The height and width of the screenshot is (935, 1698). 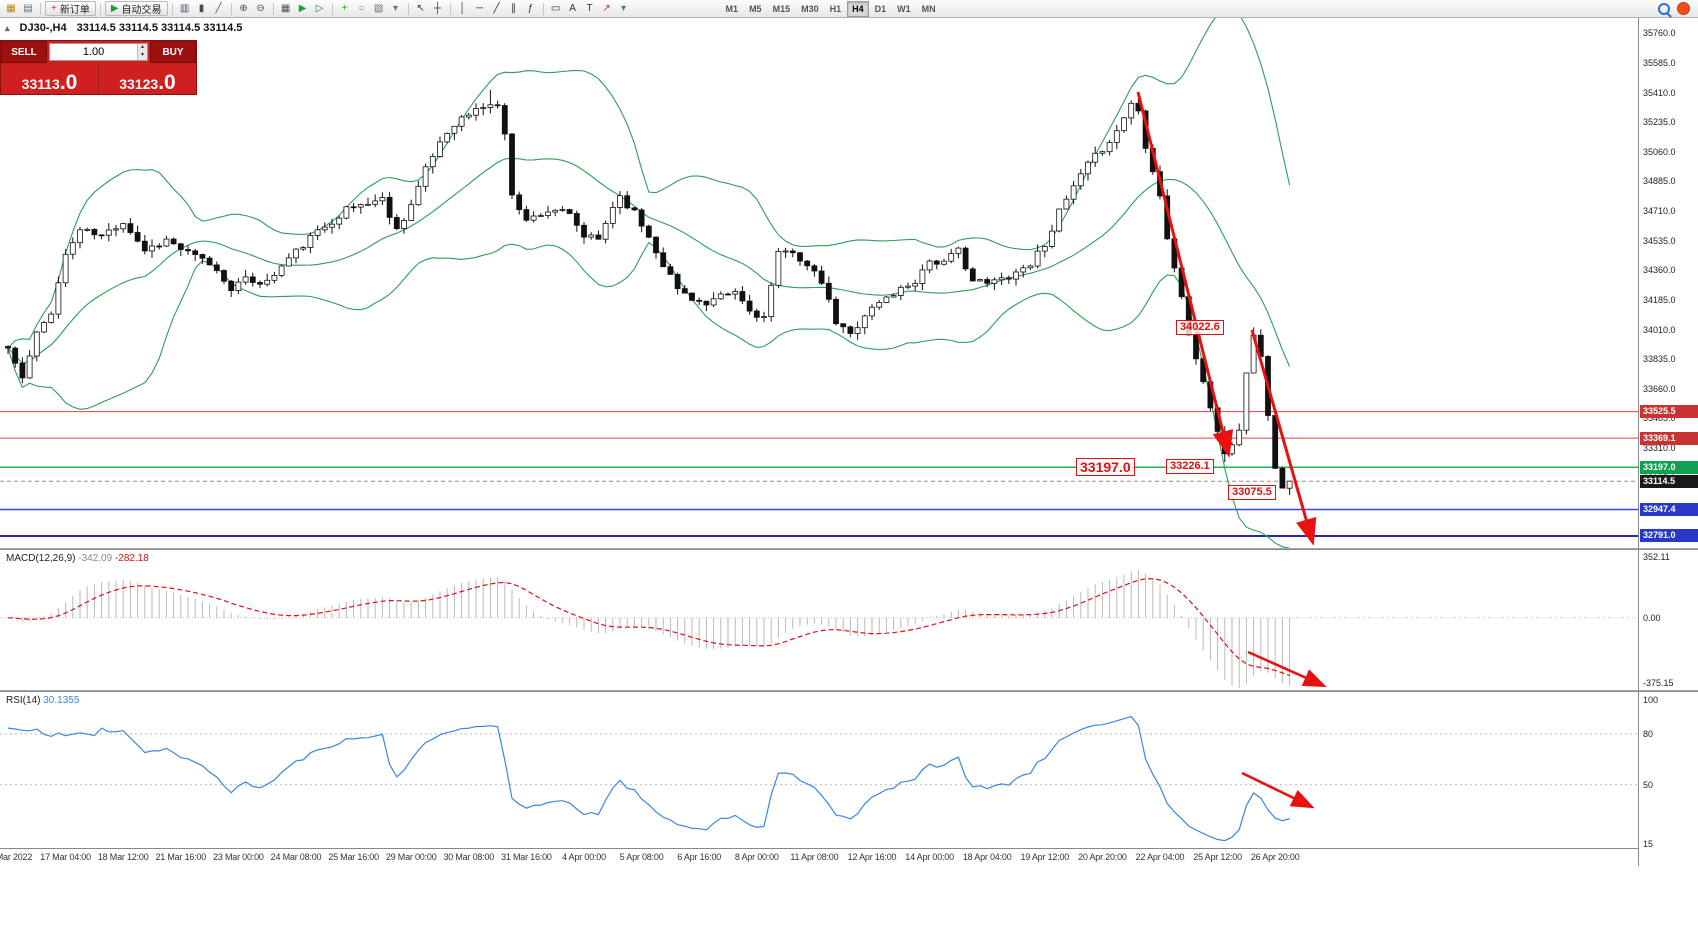 I want to click on sell-button: SELL, so click(x=24, y=52).